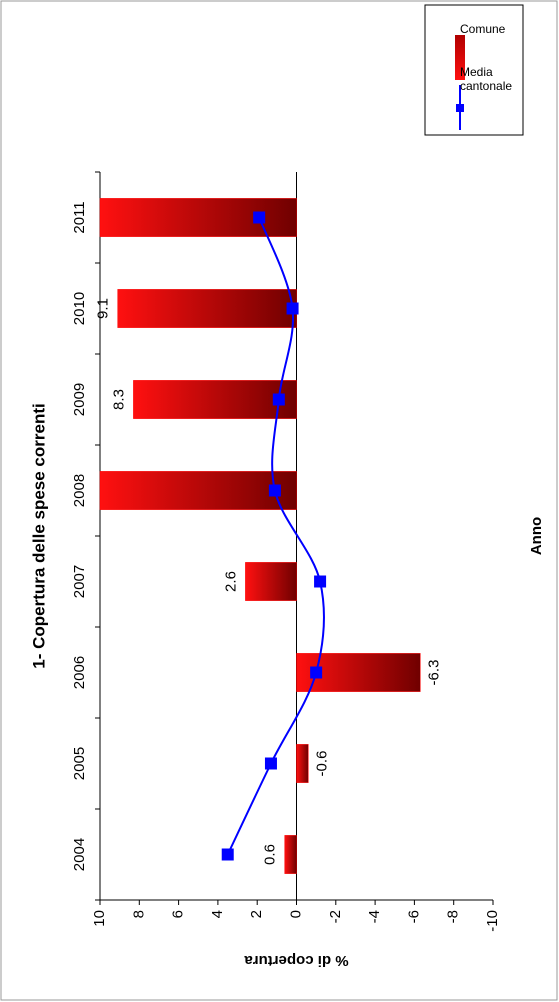  Describe the element at coordinates (178, 914) in the screenshot. I see `y-tick-label: 6` at that location.